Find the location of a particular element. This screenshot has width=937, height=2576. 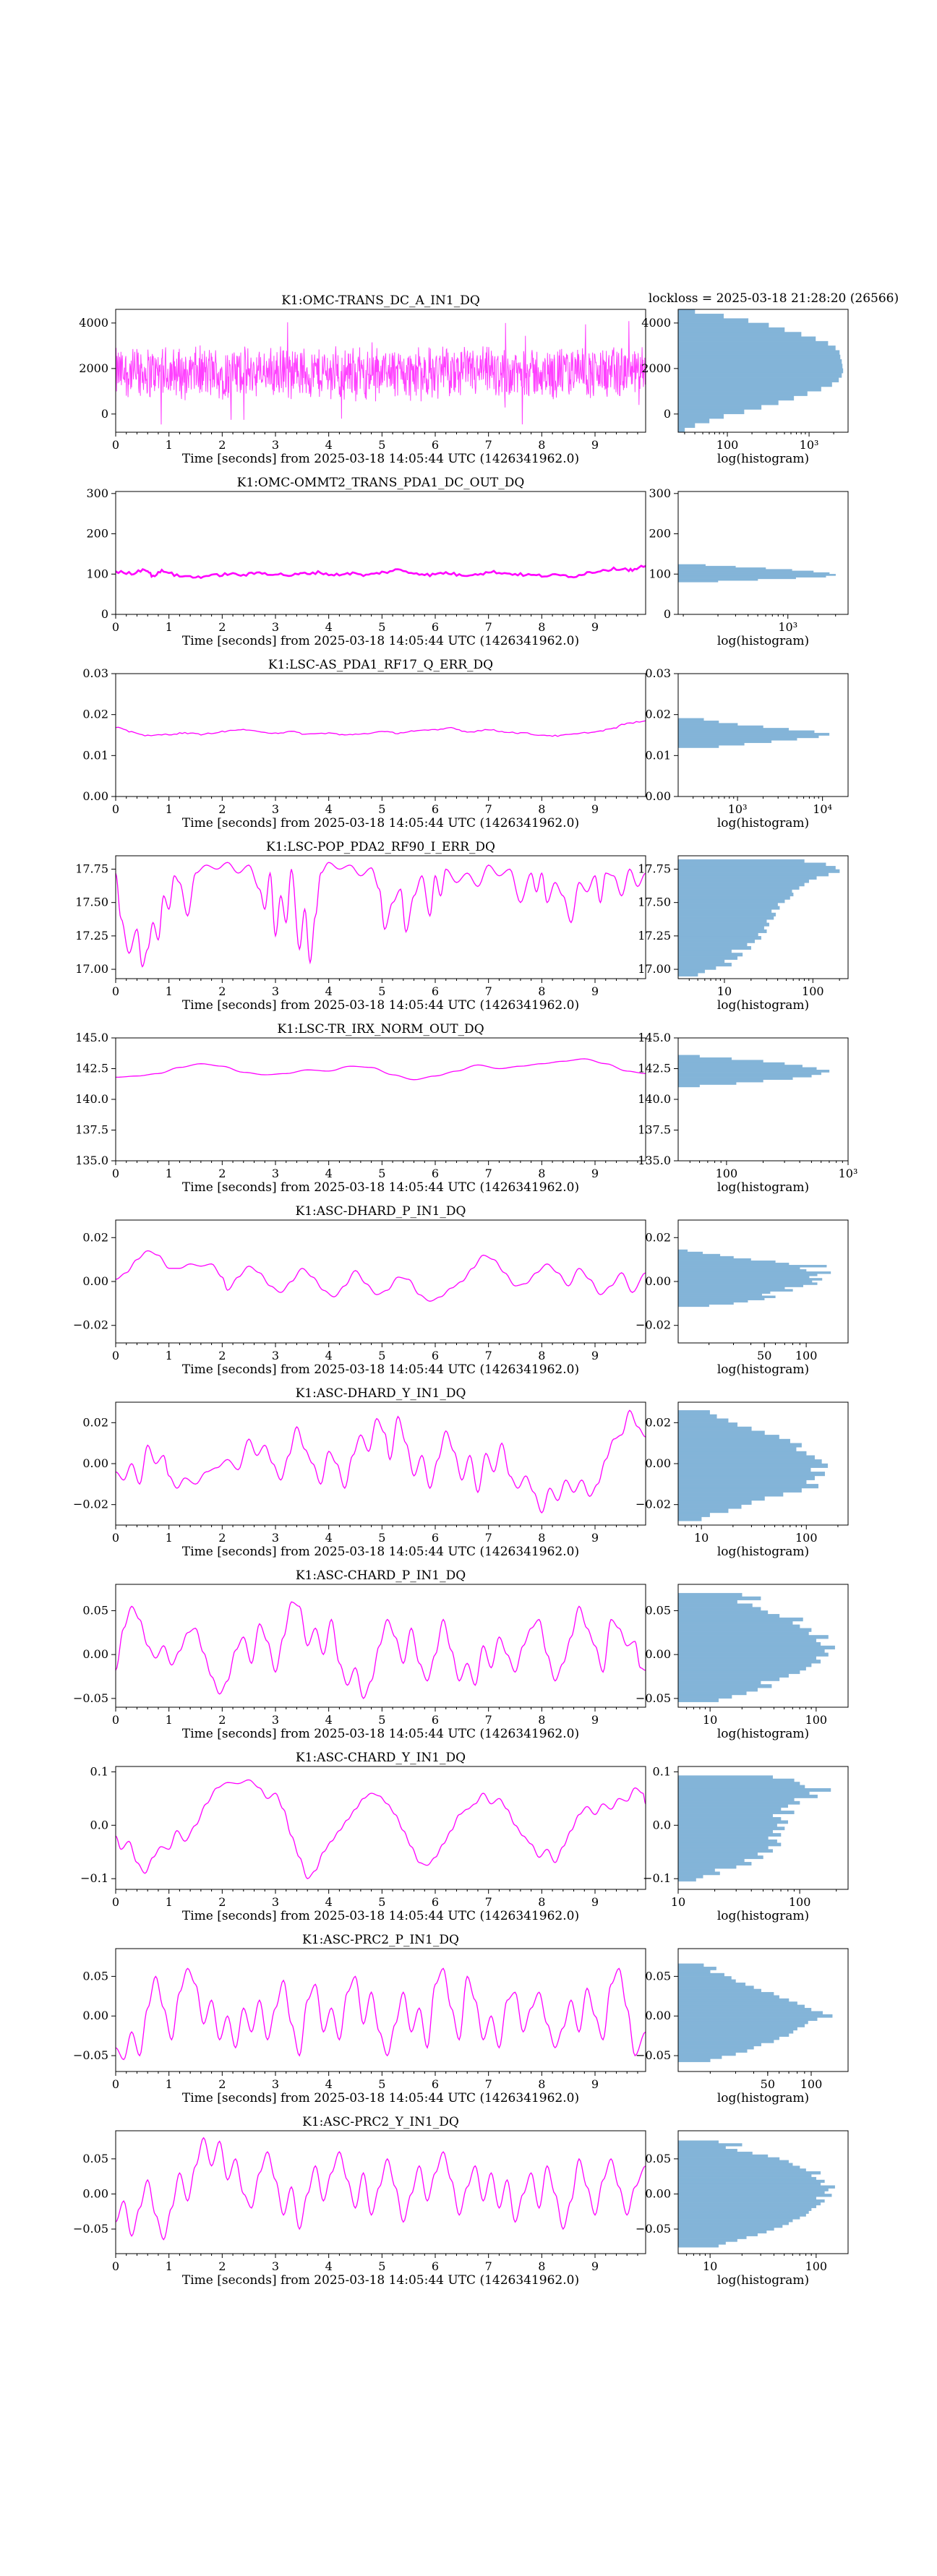

hist-y-tick-label: 300 is located at coordinates (660, 493).